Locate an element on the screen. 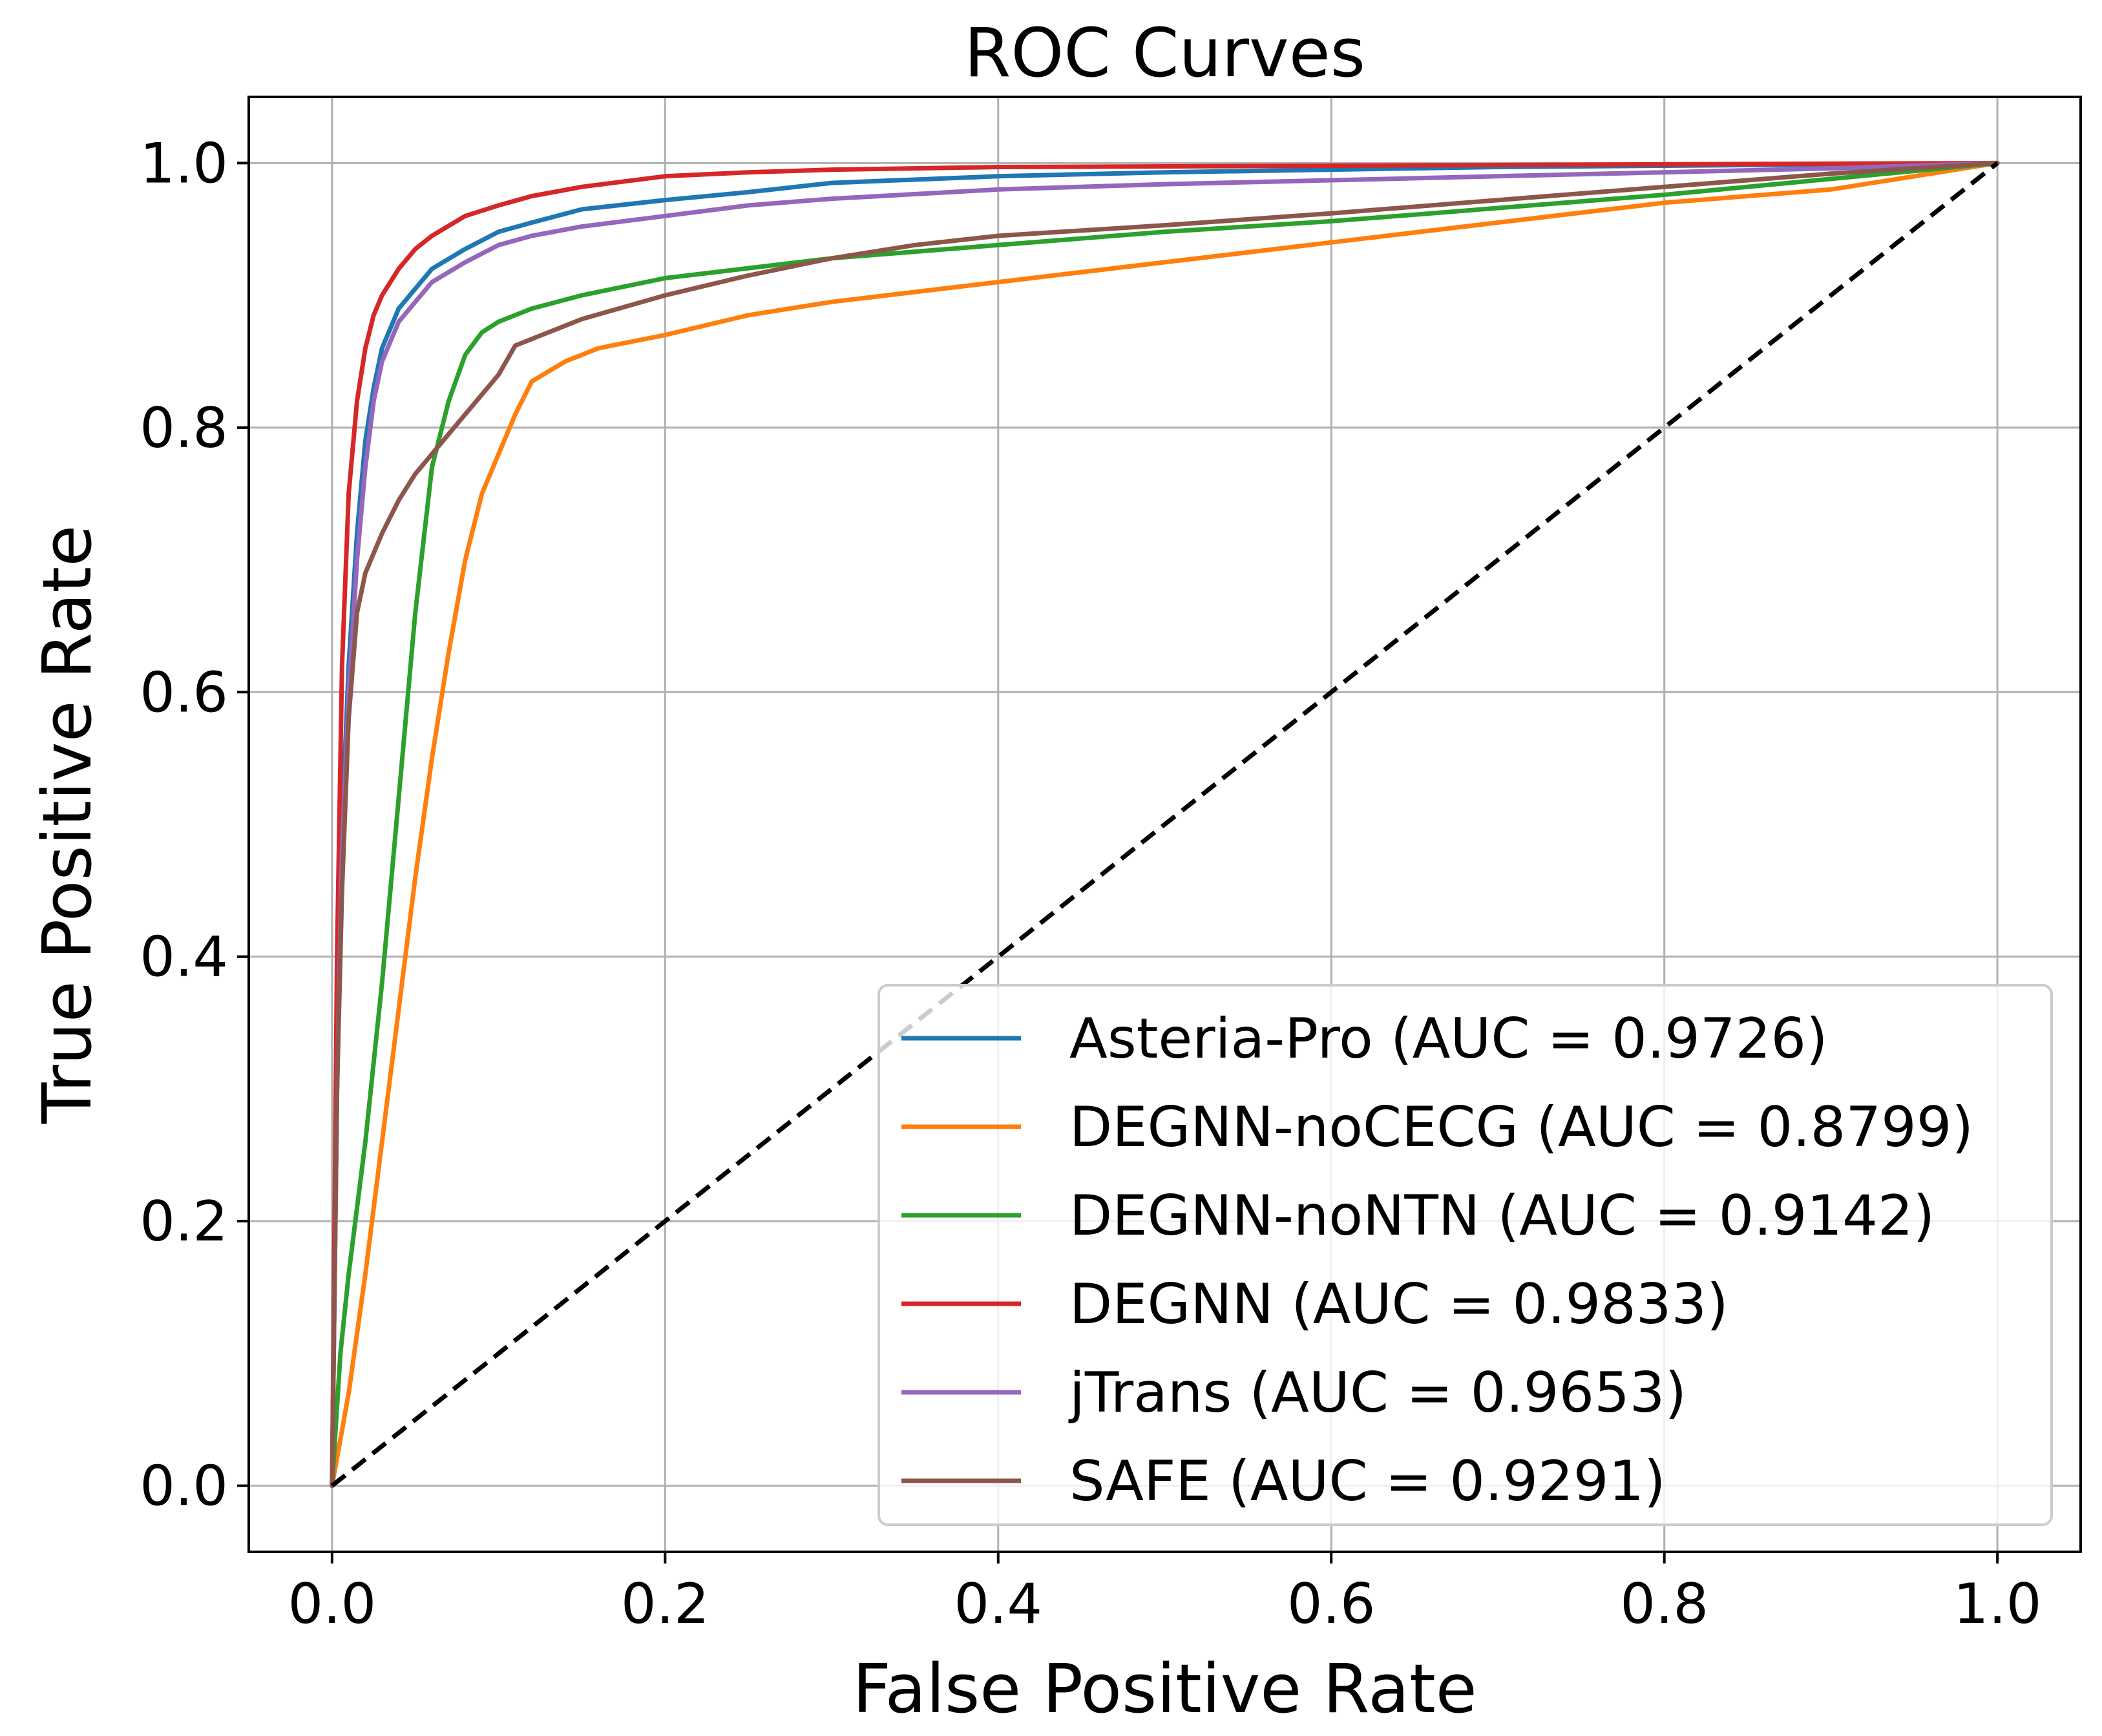 The width and height of the screenshot is (2102, 1736). legend-label-1: DEGNN-noCECG (AUC = 0.8799) is located at coordinates (1521, 1127).